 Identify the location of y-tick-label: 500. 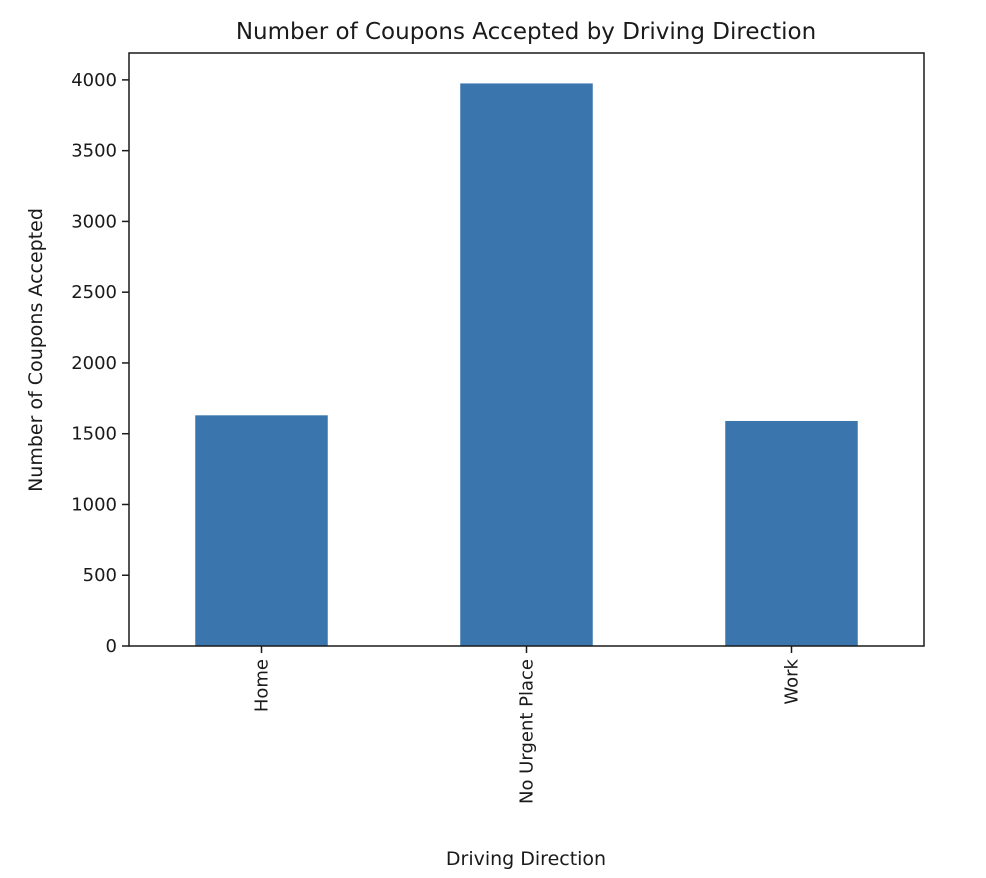
(100, 575).